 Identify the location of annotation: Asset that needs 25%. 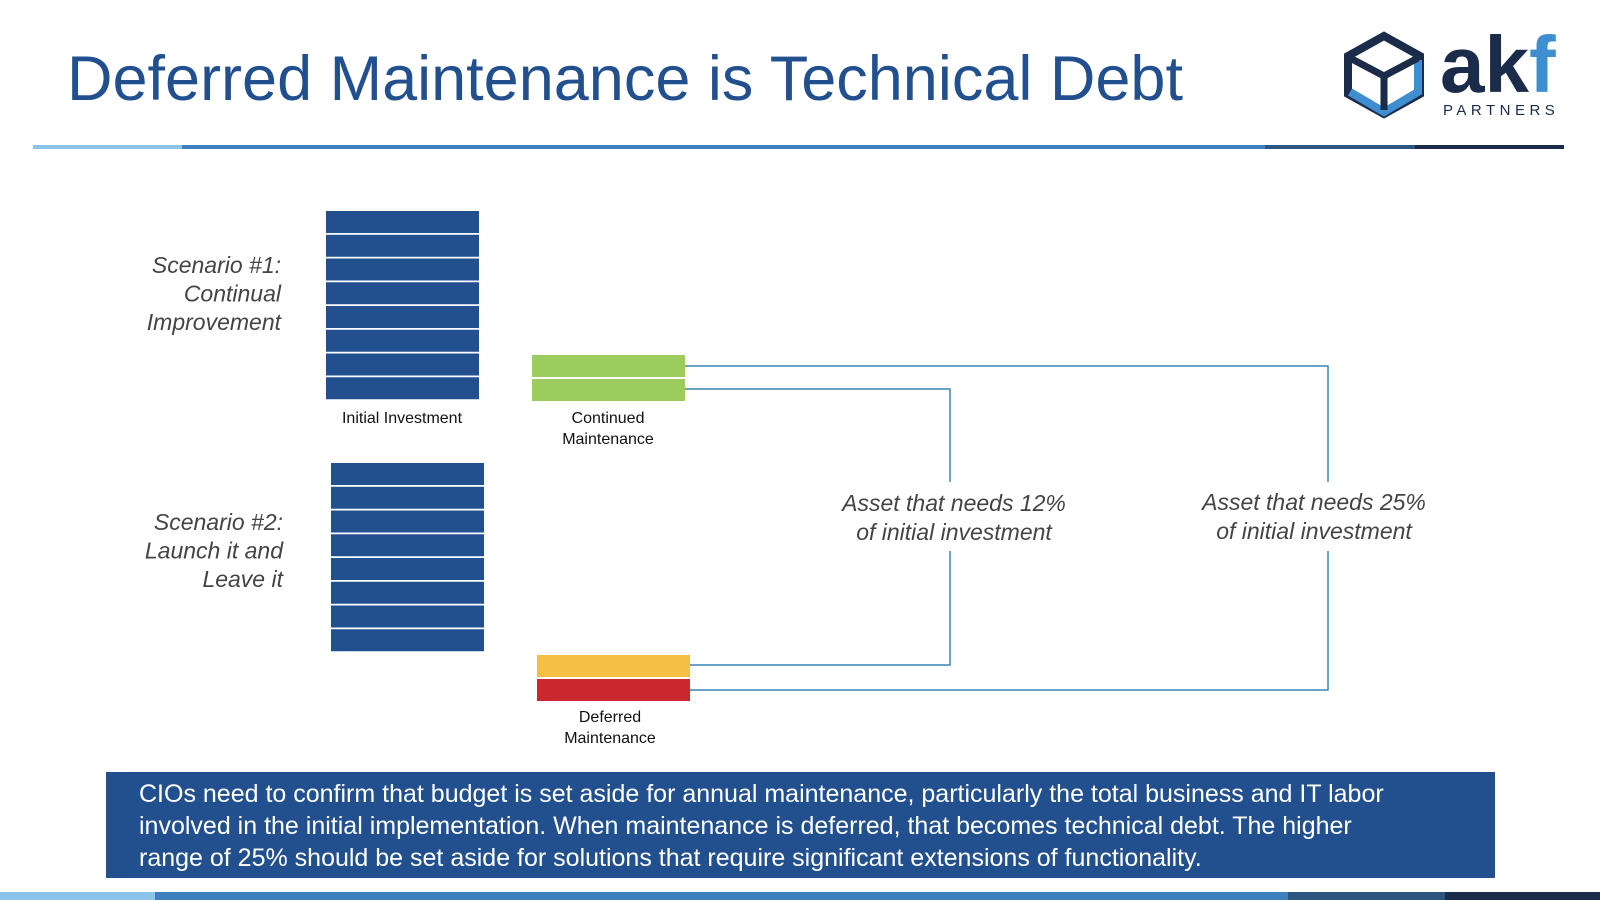
(1313, 502).